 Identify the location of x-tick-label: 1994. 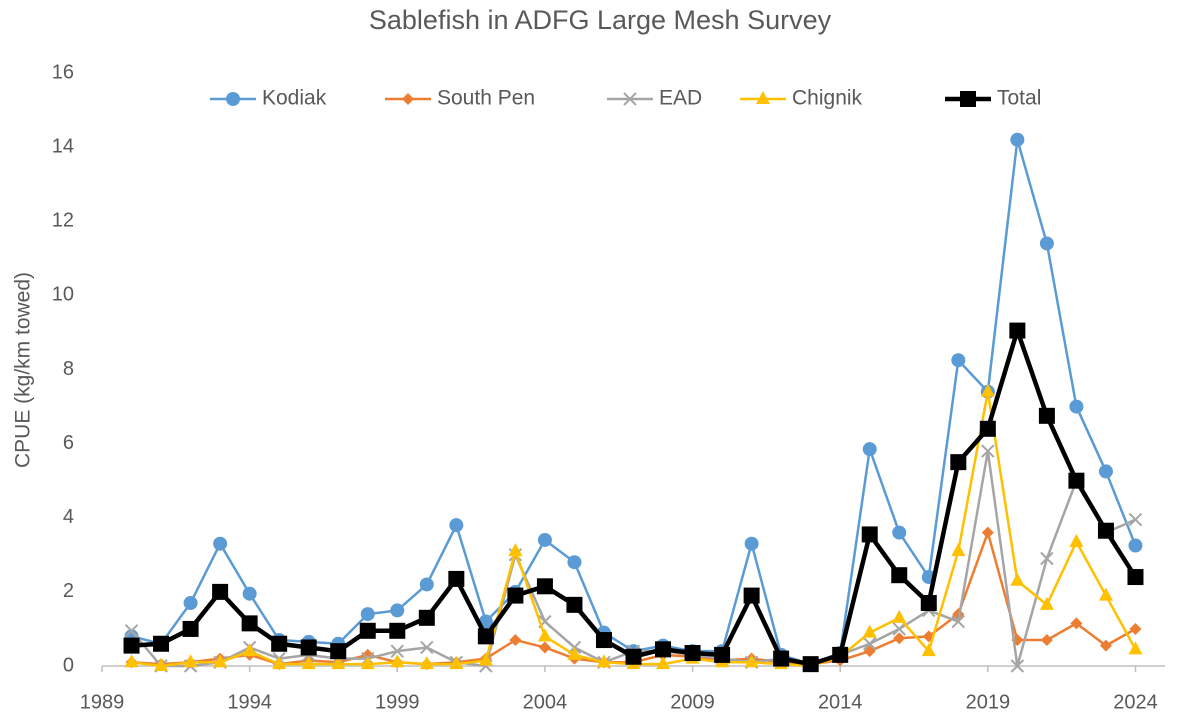
(249, 702).